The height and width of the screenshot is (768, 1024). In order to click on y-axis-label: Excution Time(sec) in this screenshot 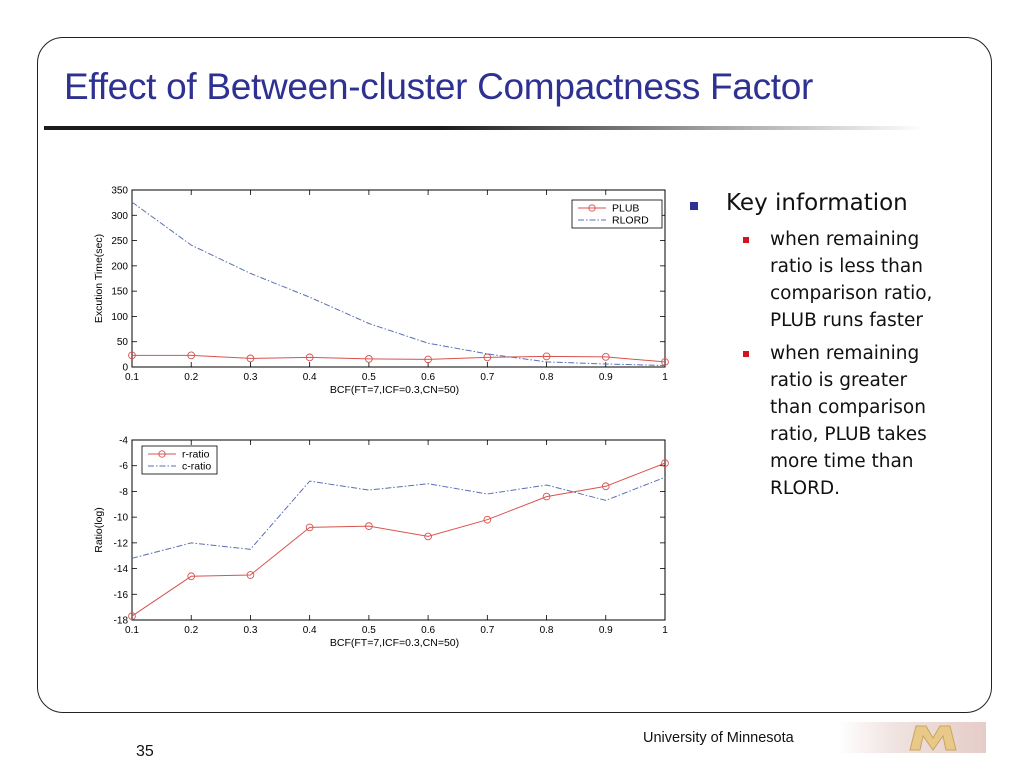, I will do `click(99, 278)`.